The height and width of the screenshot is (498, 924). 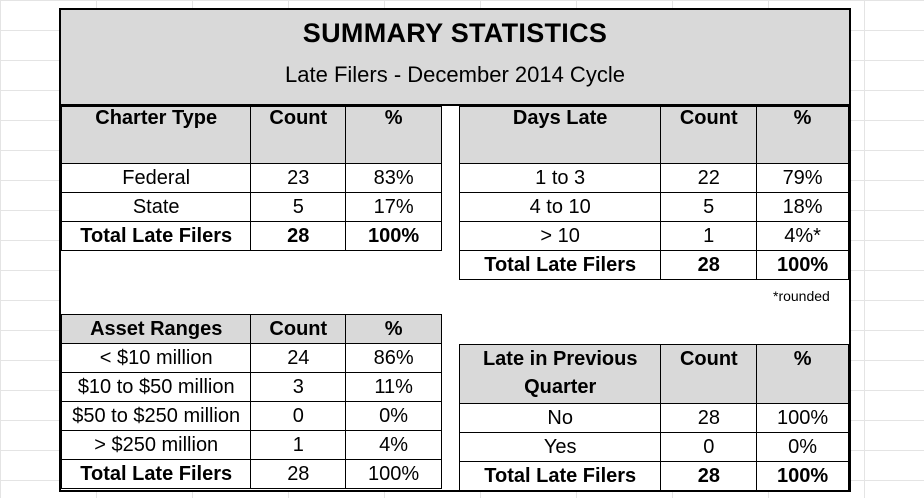 I want to click on table-header-row: Late in Previous Quarter Count %, so click(x=653, y=374).